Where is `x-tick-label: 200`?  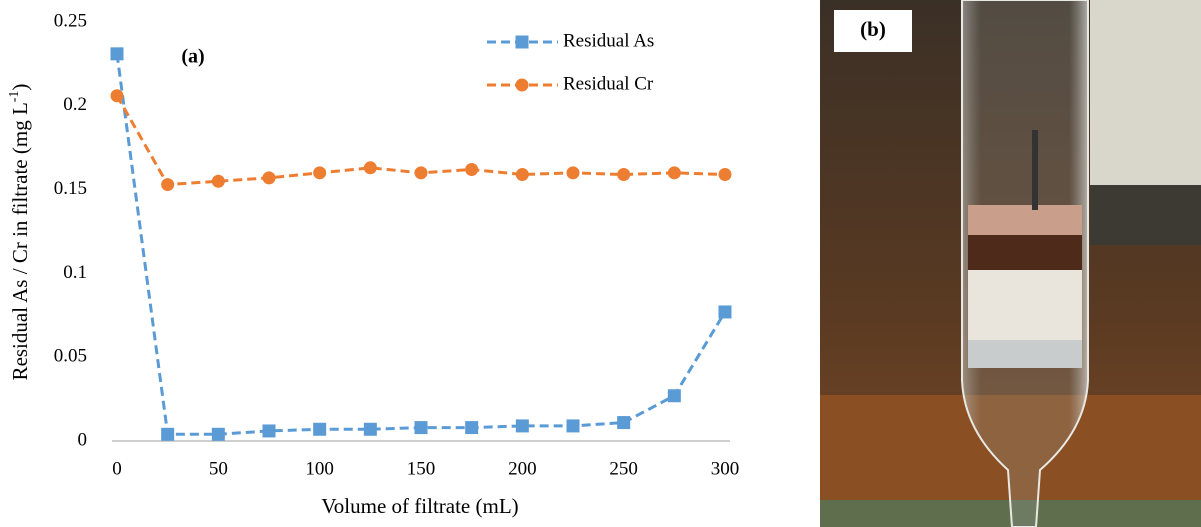 x-tick-label: 200 is located at coordinates (522, 468).